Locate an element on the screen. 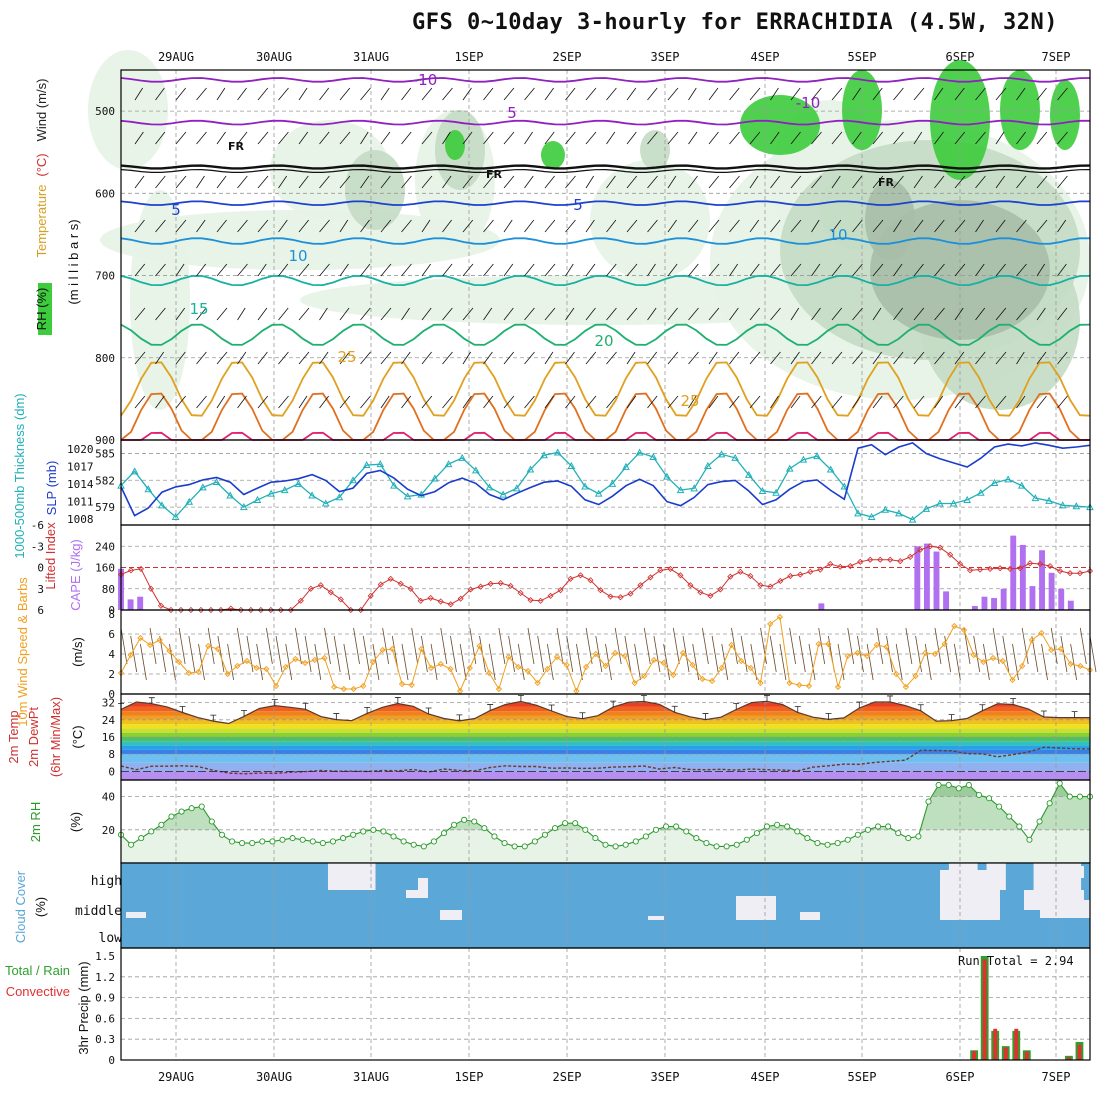 Image resolution: width=1100 pixels, height=1100 pixels. rh-band-high is located at coordinates (605, 790).